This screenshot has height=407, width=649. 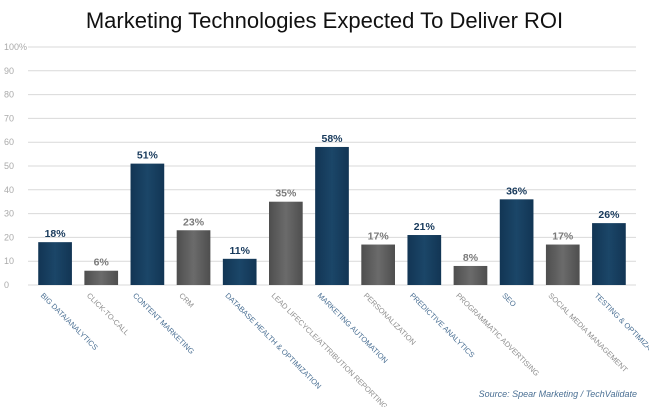 What do you see at coordinates (497, 334) in the screenshot?
I see `category-label: PROGRAMMATIC ADVERTISING` at bounding box center [497, 334].